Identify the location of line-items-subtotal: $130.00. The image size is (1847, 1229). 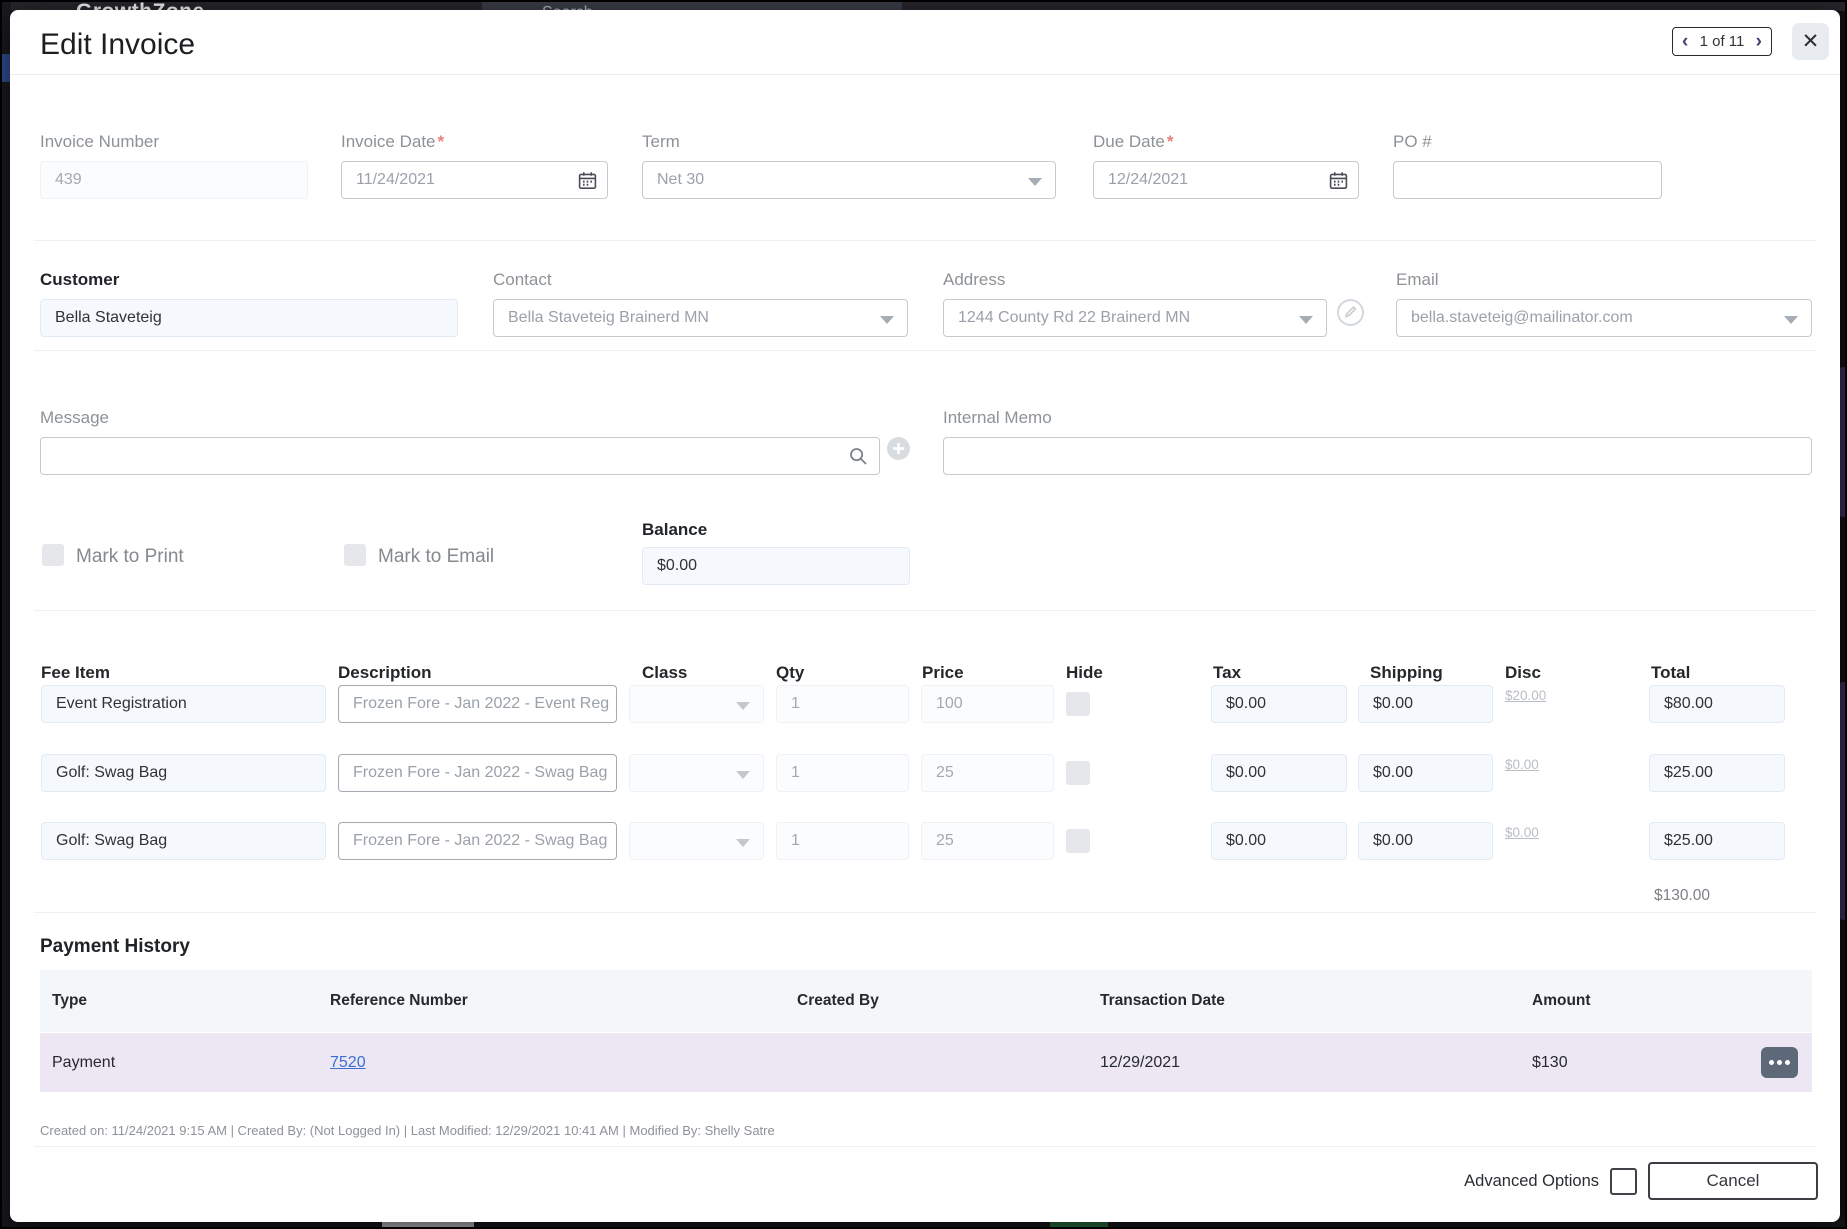
(1682, 895).